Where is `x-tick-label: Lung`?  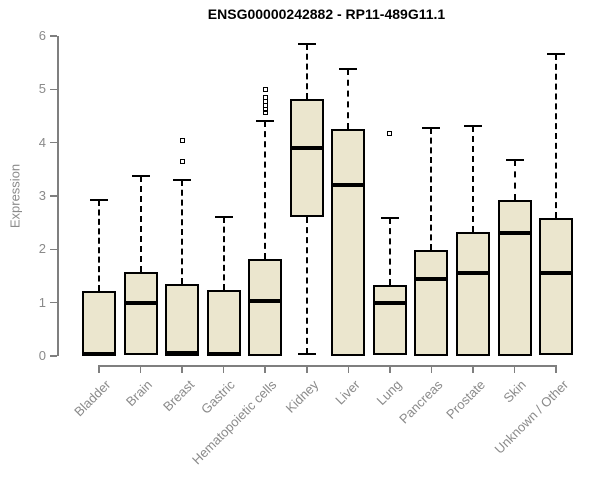 x-tick-label: Lung is located at coordinates (389, 393).